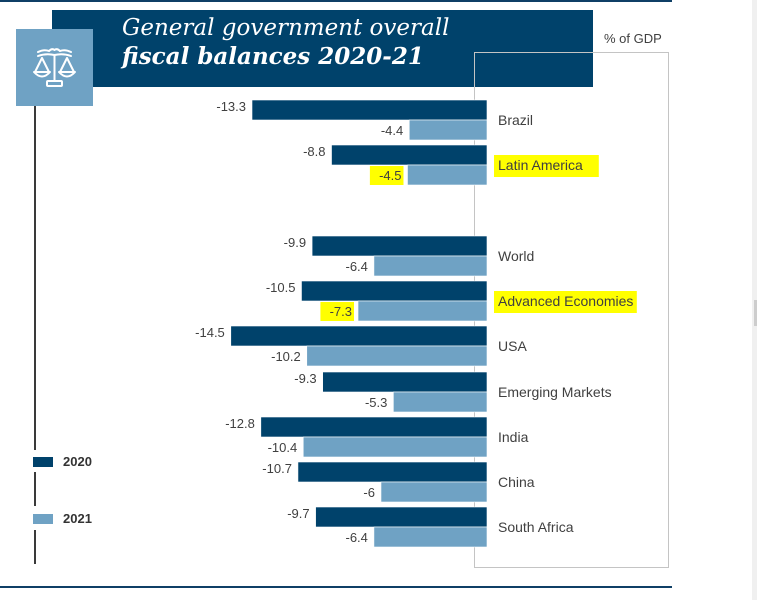 Image resolution: width=757 pixels, height=600 pixels. I want to click on value-label: -7.3, so click(341, 311).